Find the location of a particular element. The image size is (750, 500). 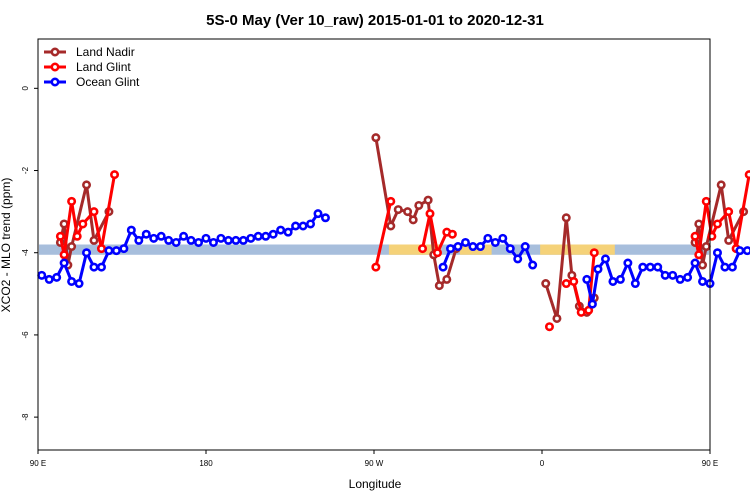

y-tick-label: 0 is located at coordinates (25, 88).